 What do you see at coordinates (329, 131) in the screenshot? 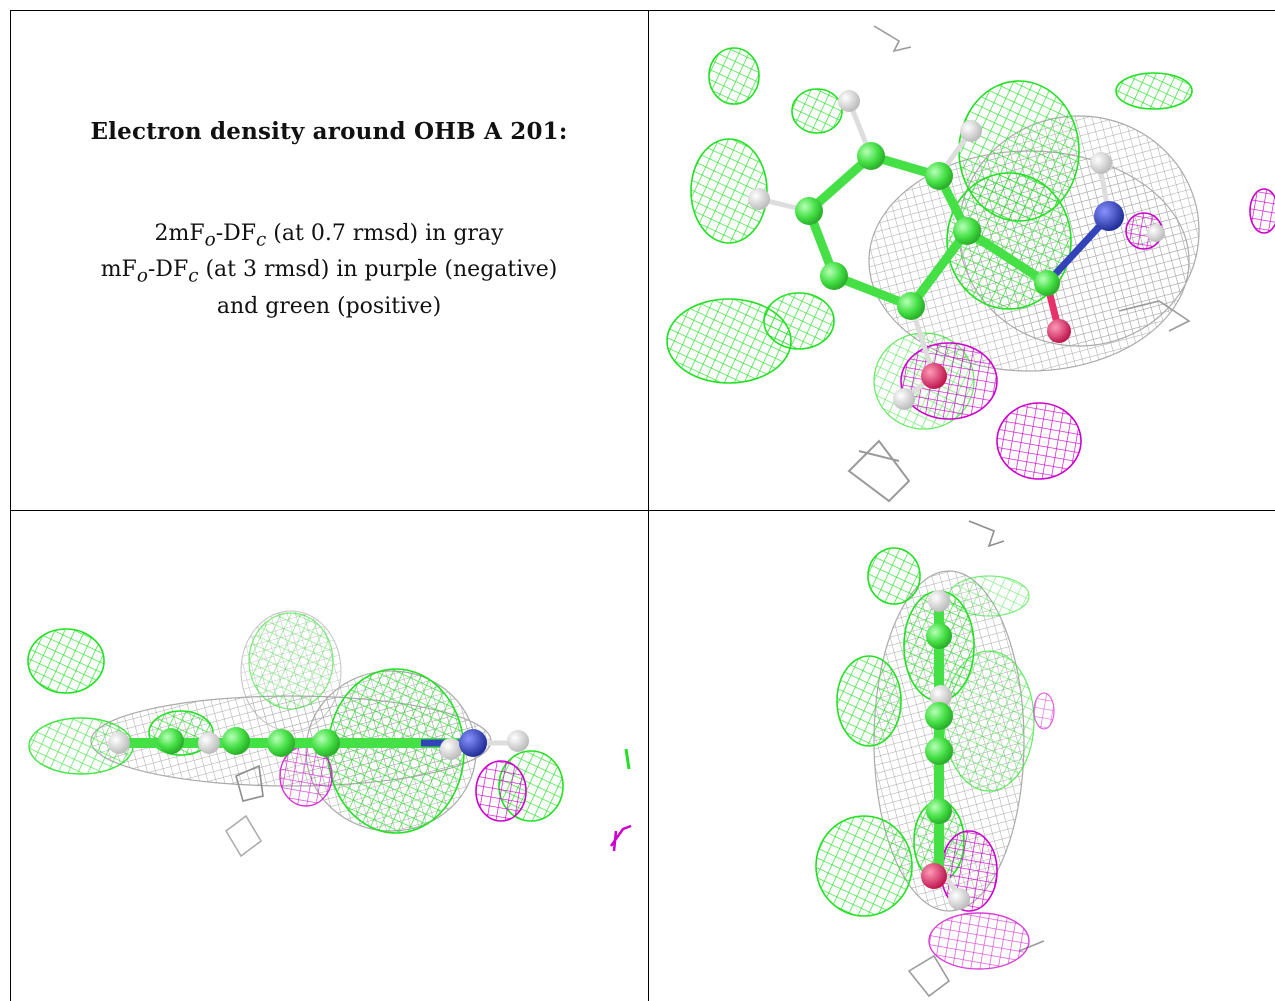
I see `figure-title: Electron density around OHB A 201:` at bounding box center [329, 131].